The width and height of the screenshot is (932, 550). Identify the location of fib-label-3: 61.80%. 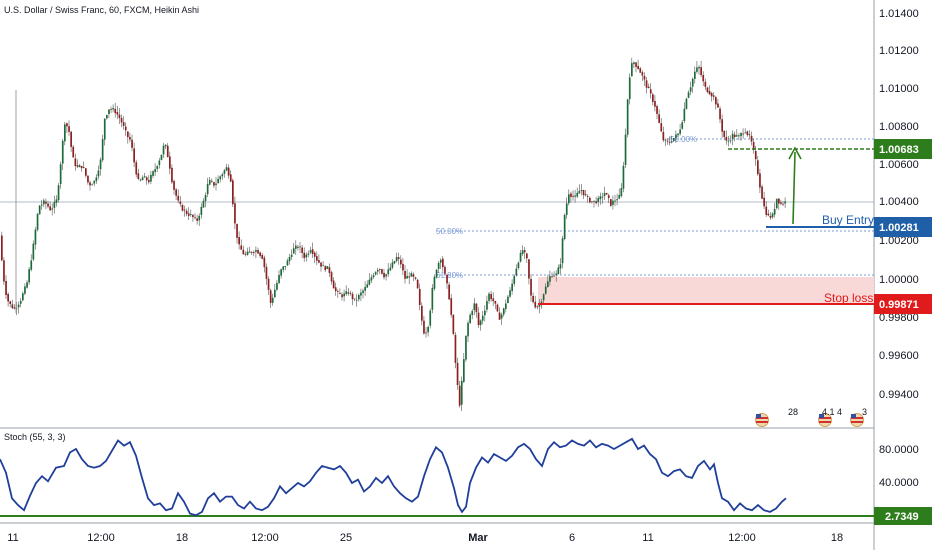
(449, 275).